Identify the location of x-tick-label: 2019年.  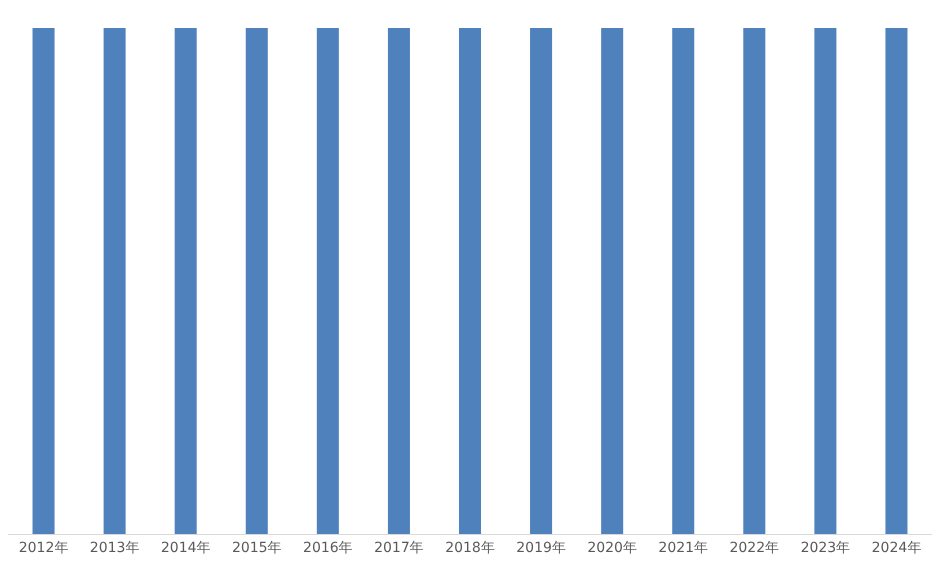
(541, 548).